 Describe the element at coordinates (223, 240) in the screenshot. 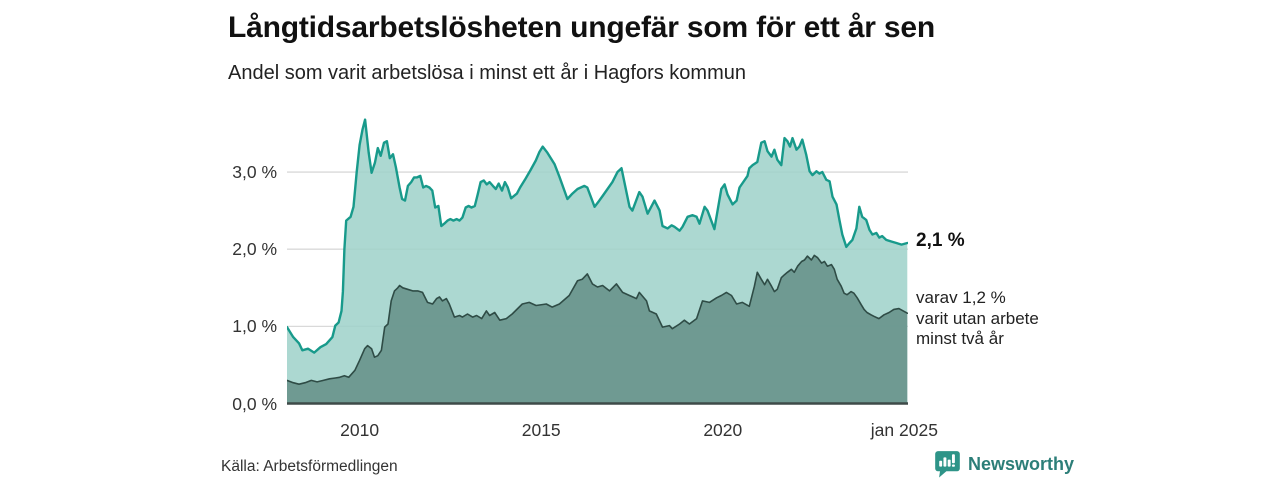

I see `y-axis: 3,0 % 2,0 % 1,0 % 0,0 %` at that location.